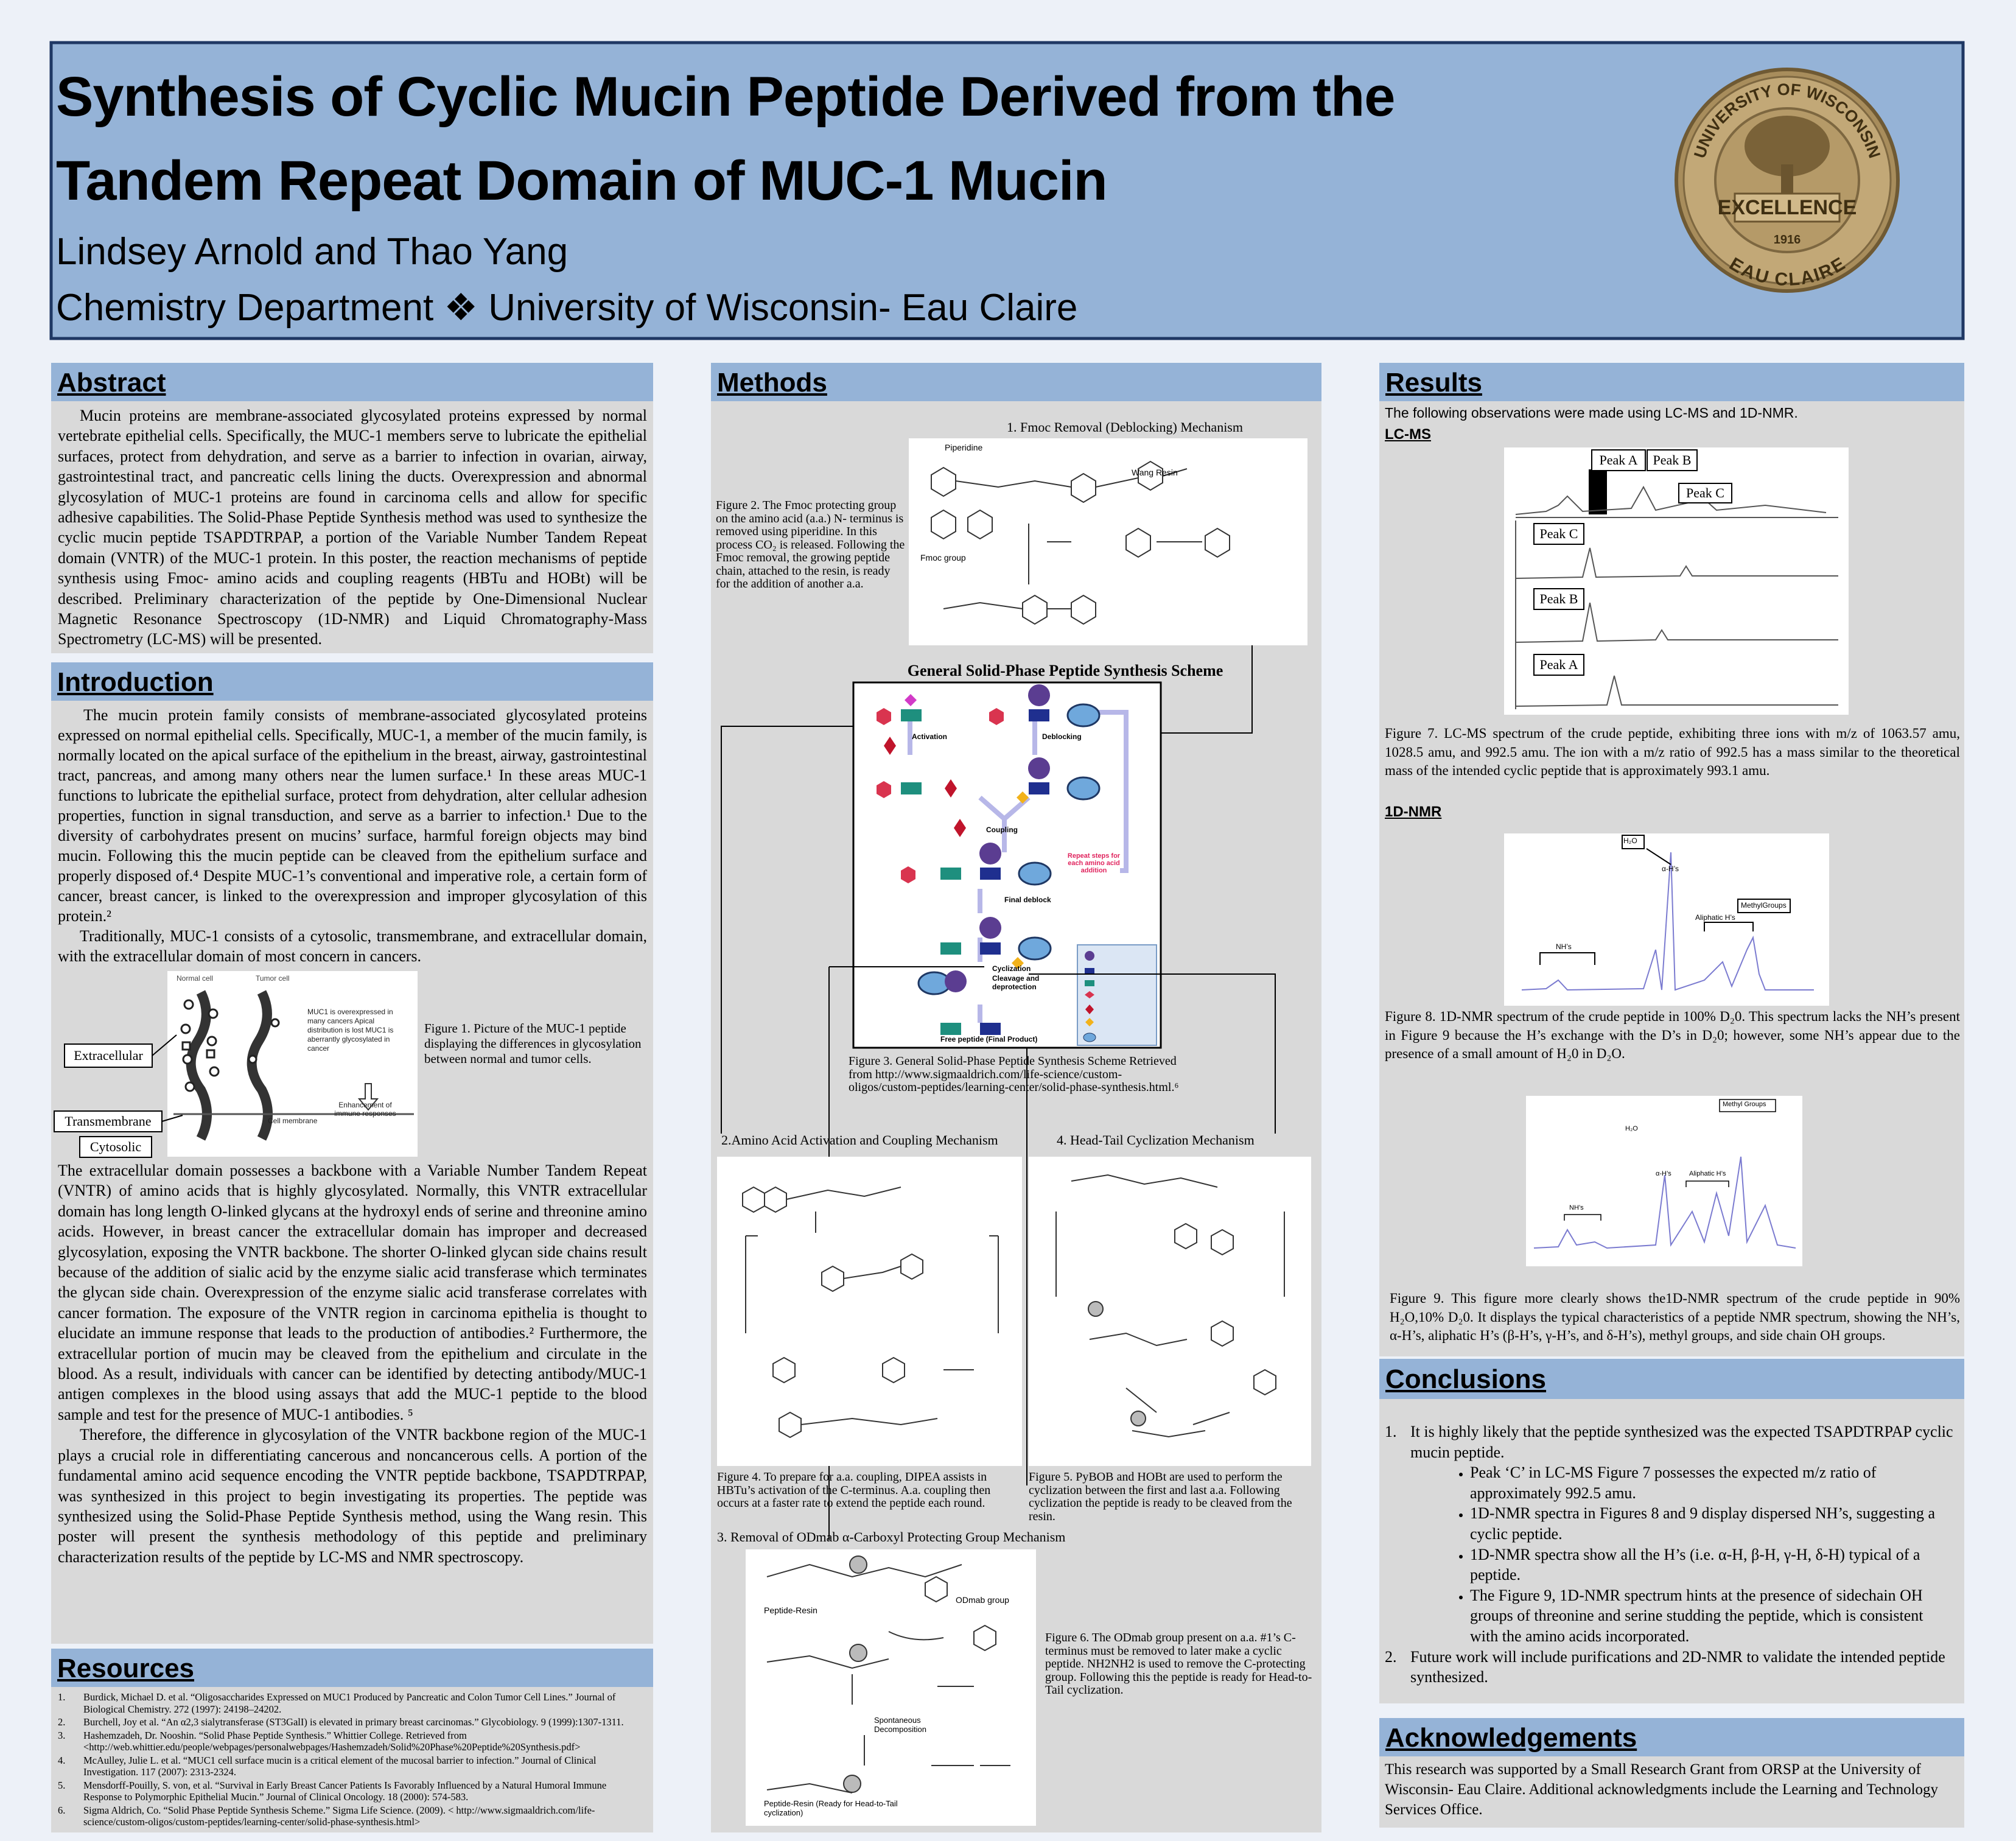  What do you see at coordinates (930, 737) in the screenshot?
I see `scheme-label: Activation` at bounding box center [930, 737].